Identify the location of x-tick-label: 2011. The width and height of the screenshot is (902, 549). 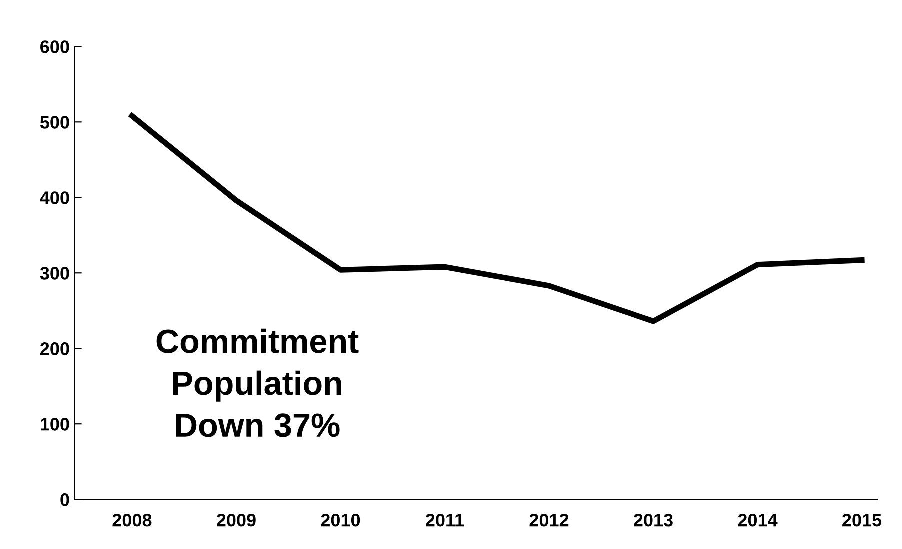
(445, 520).